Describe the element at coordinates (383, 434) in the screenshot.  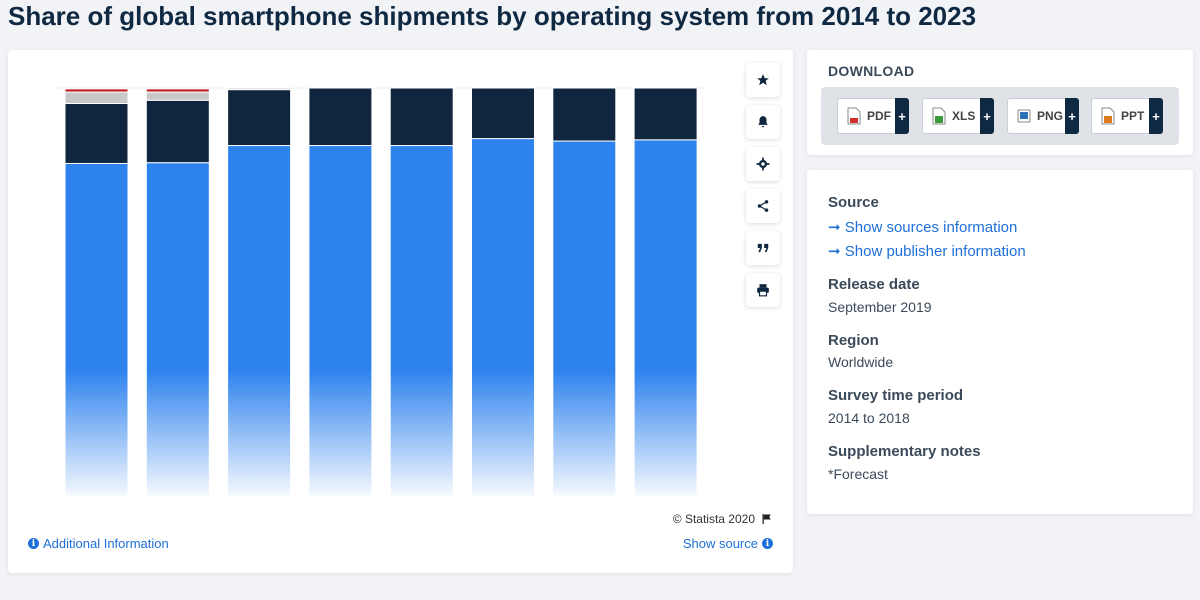
I see `chart-fade-overlay` at that location.